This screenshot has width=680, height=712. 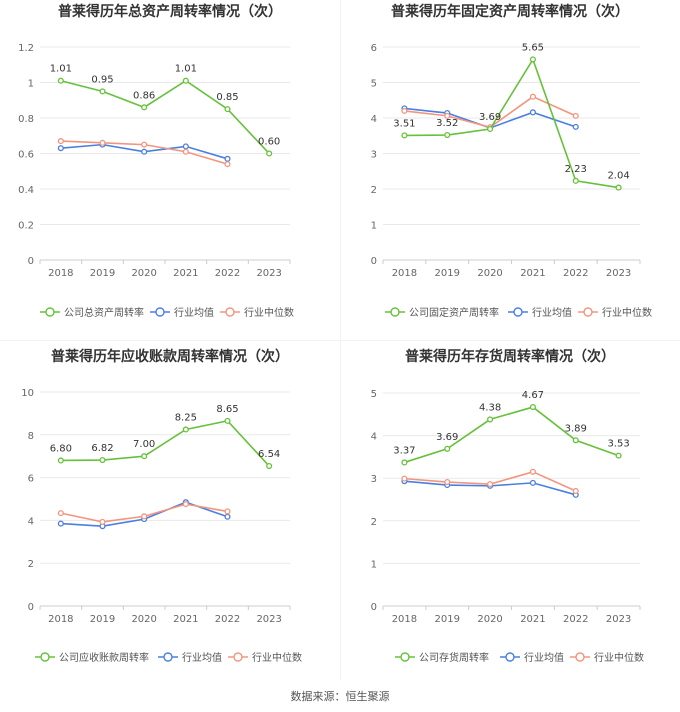 What do you see at coordinates (533, 47) in the screenshot?
I see `data-label: 5.65` at bounding box center [533, 47].